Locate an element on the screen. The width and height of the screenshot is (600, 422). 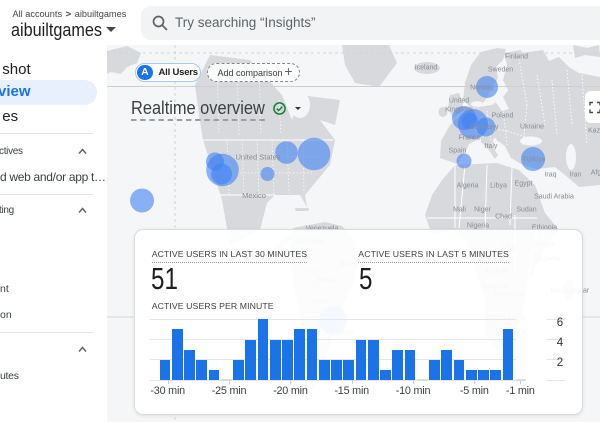
svg-text: Algeria is located at coordinates (468, 186).